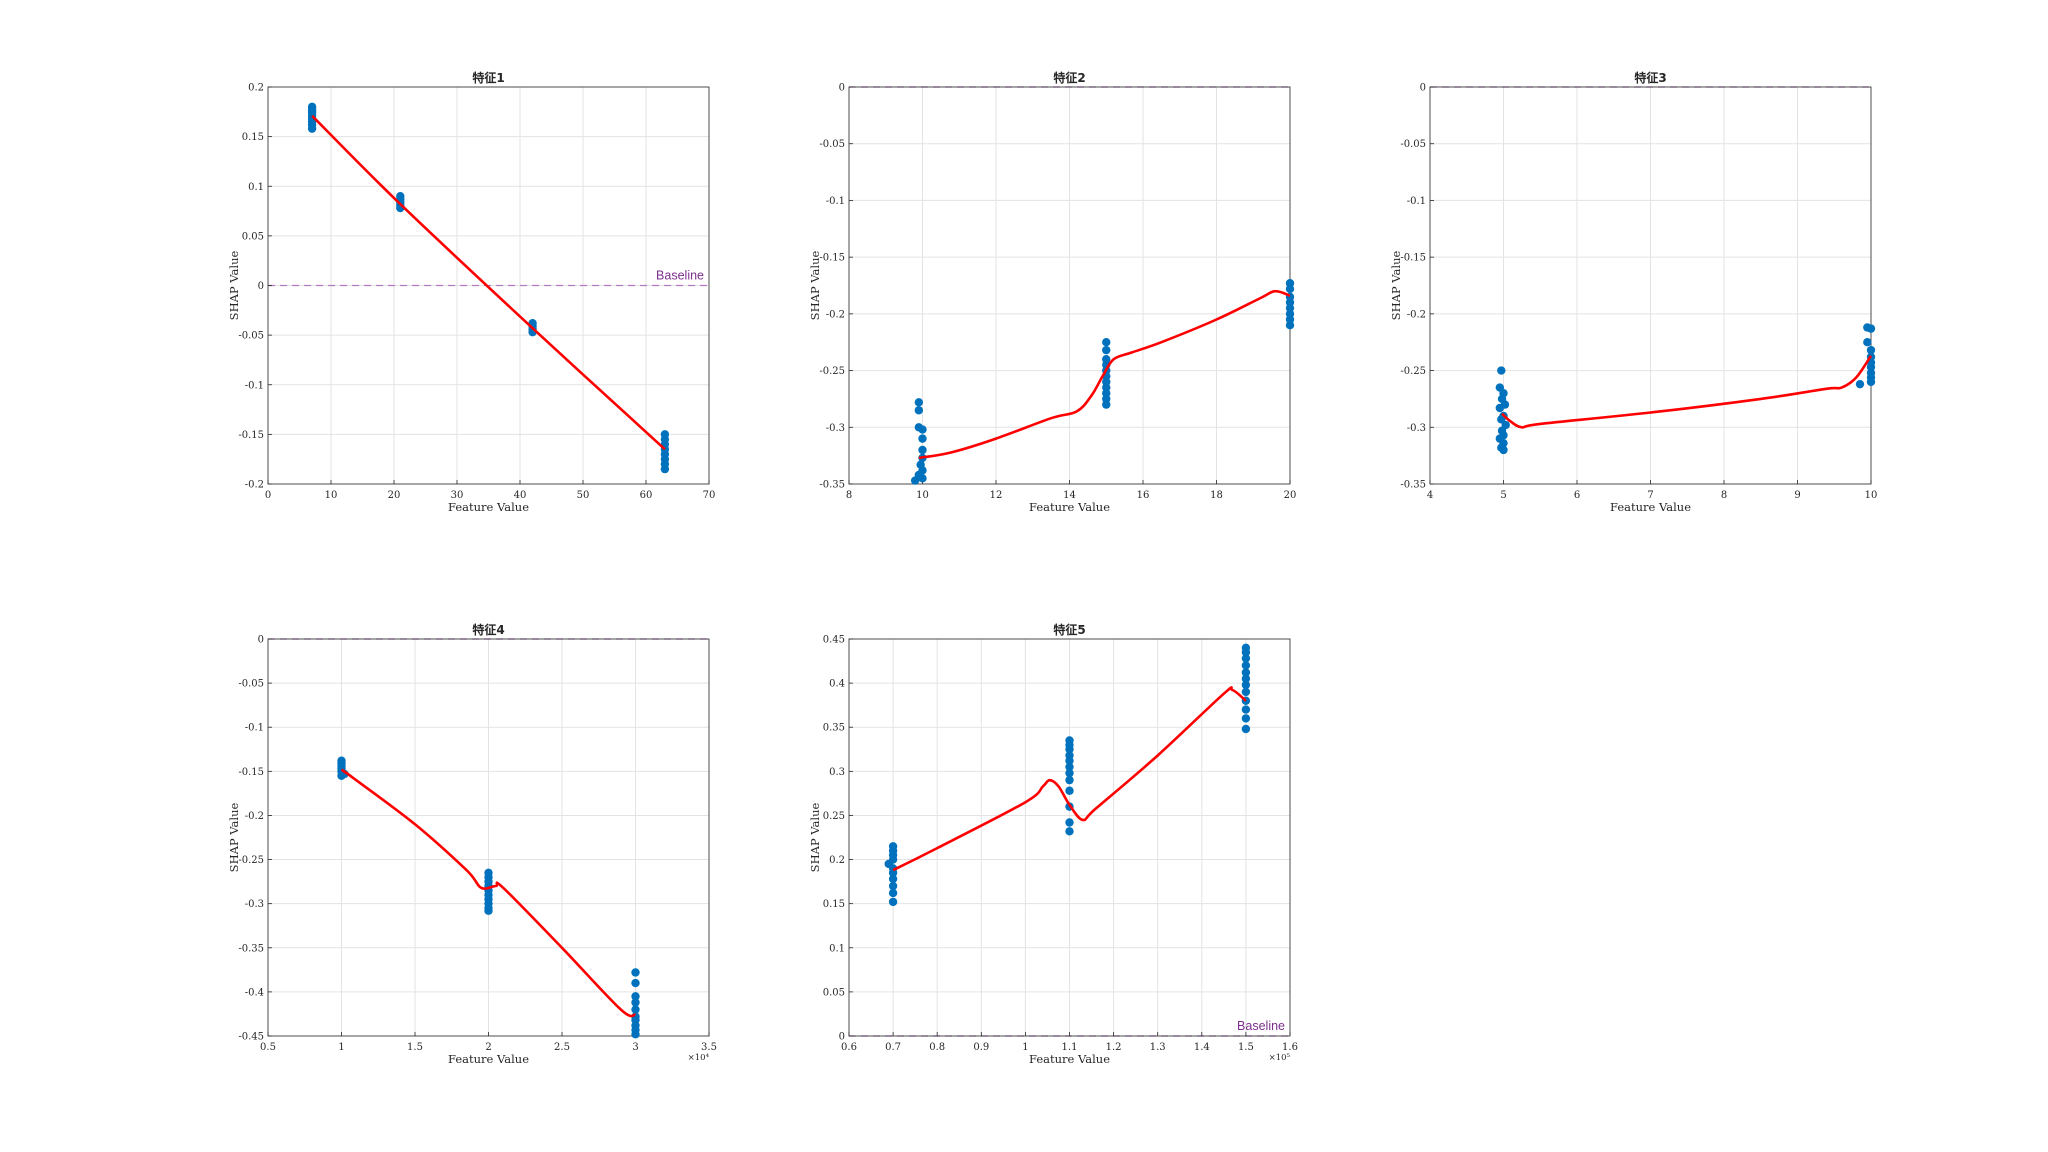 The height and width of the screenshot is (1152, 2048). Describe the element at coordinates (341, 1047) in the screenshot. I see `x-tick-label: 1` at that location.